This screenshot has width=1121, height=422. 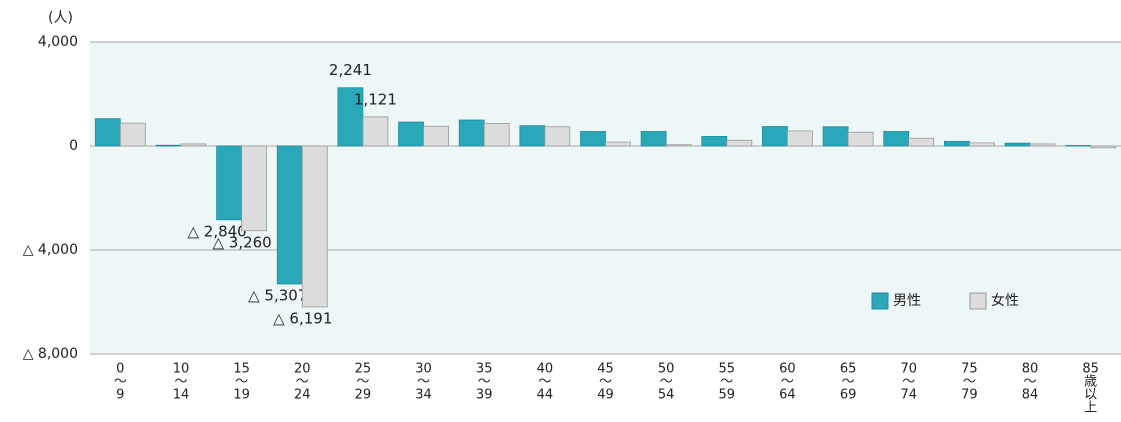 I want to click on x-tick-label: 64, so click(x=787, y=395).